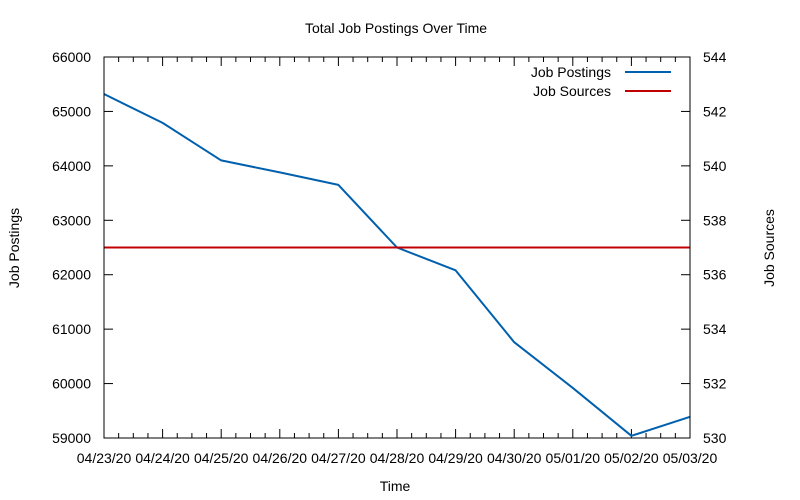 This screenshot has height=500, width=800. Describe the element at coordinates (601, 81) in the screenshot. I see `legend: Job Postings Job Sources` at that location.